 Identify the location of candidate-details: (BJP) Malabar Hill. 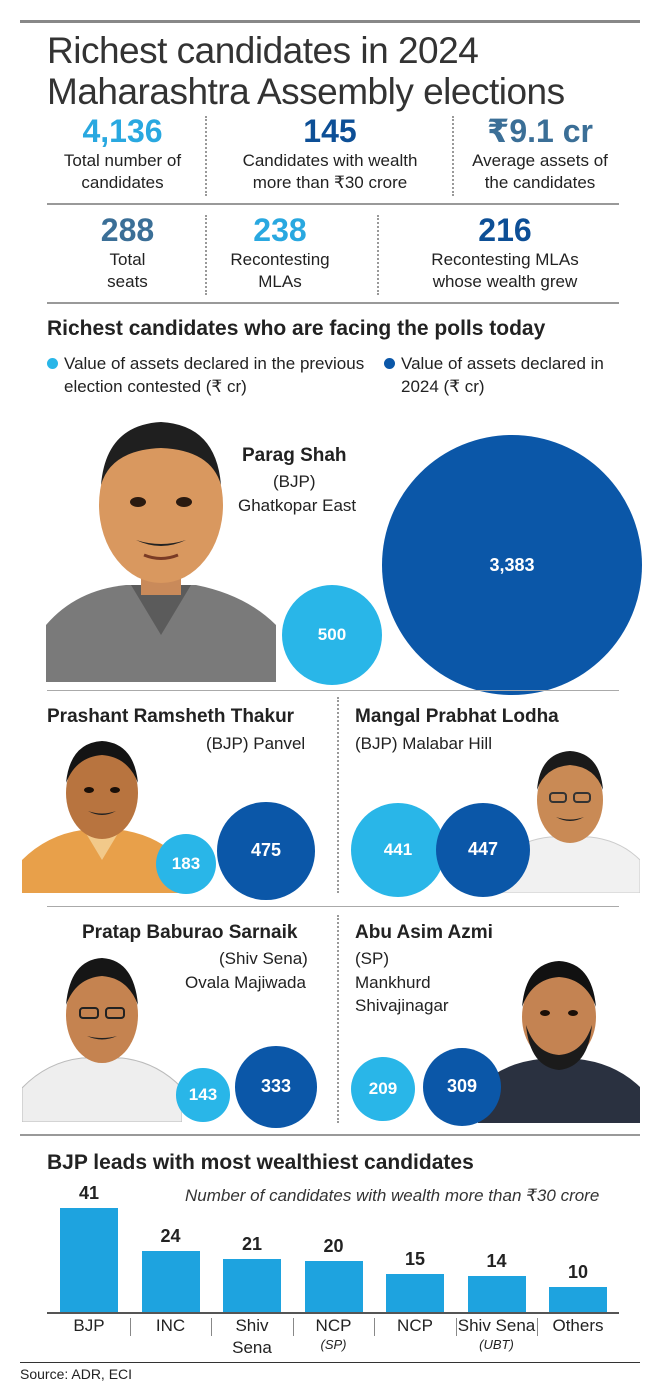
(423, 743).